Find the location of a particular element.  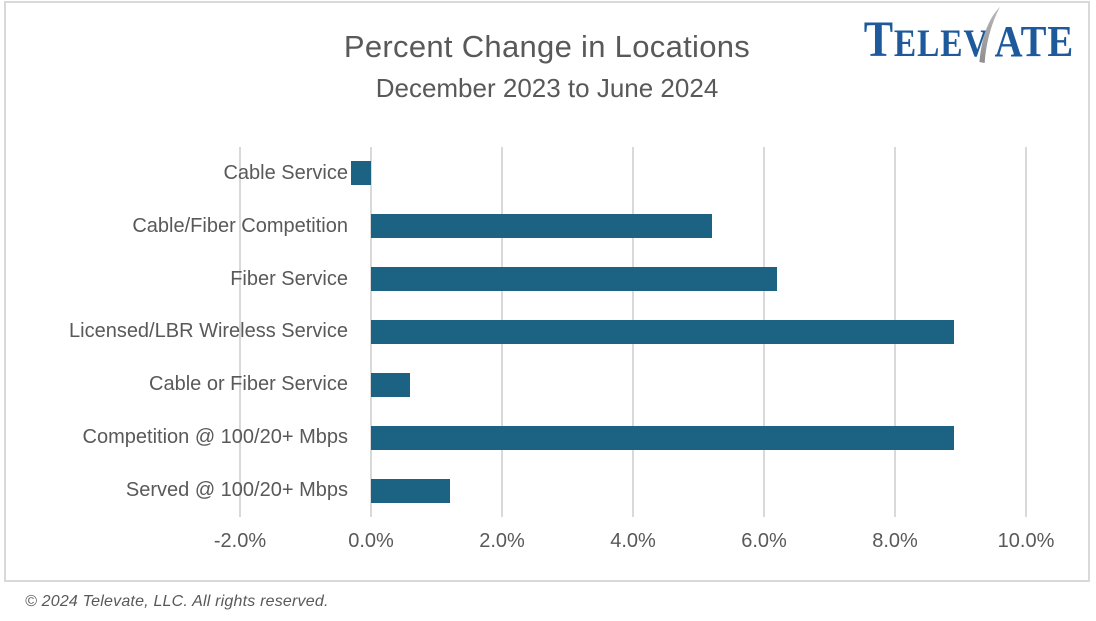

x-tick-label: 4.0% is located at coordinates (633, 541).